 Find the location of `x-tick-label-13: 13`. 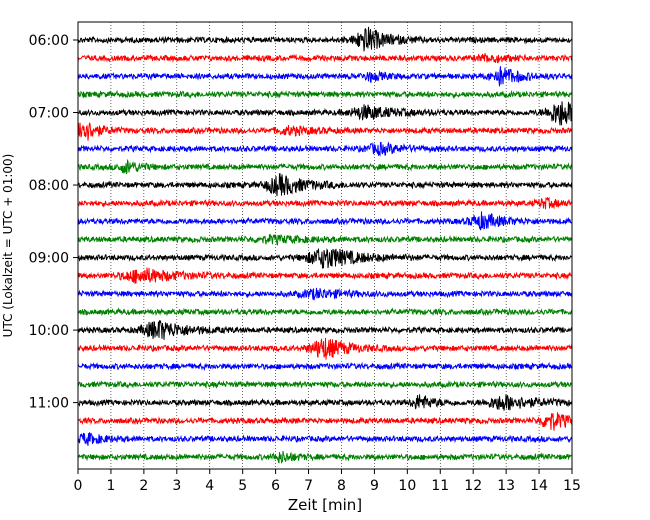

x-tick-label-13: 13 is located at coordinates (506, 486).